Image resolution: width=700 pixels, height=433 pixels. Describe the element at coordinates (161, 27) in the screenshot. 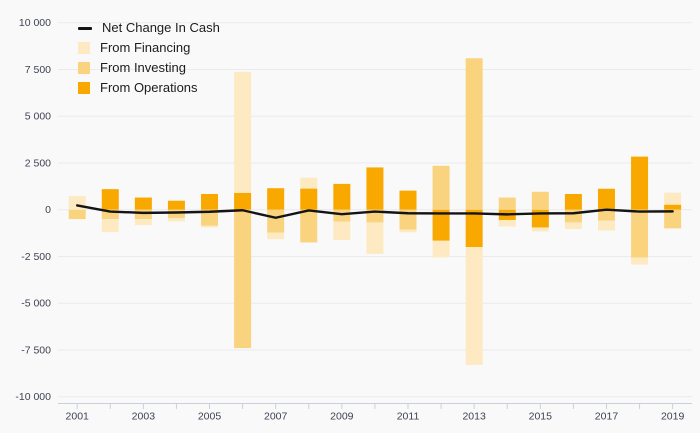

I see `legend-label-net-change: Net Change In Cash` at that location.